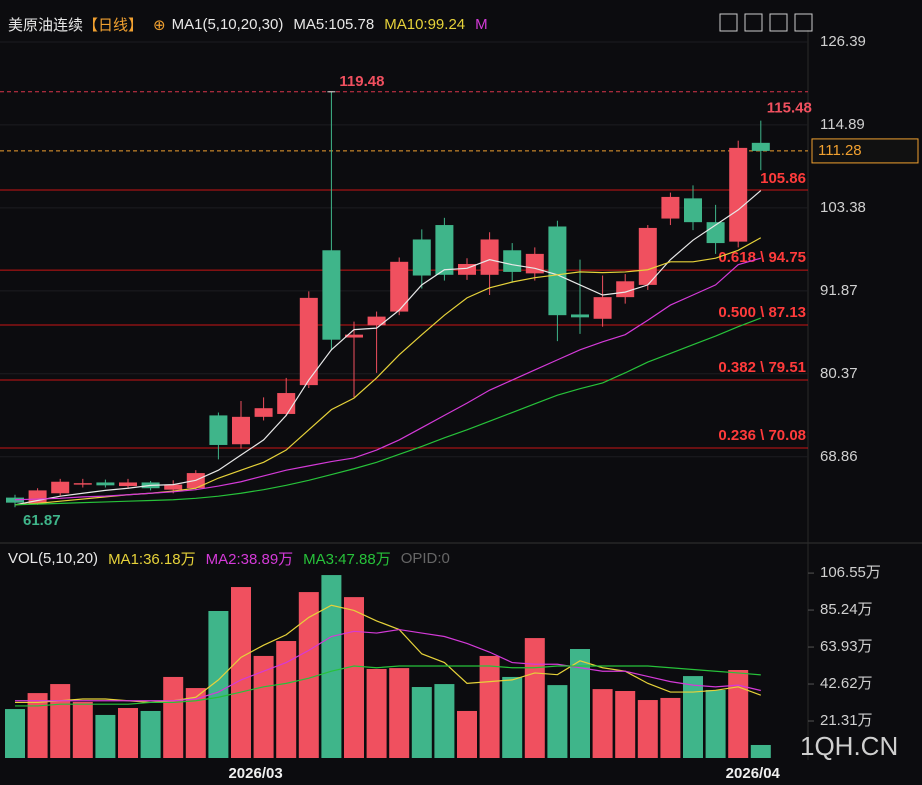 The width and height of the screenshot is (922, 785). I want to click on add-icon: ⊕, so click(159, 25).